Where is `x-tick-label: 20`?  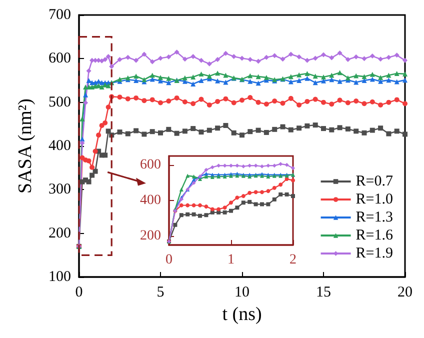 x-tick-label: 20 is located at coordinates (405, 292).